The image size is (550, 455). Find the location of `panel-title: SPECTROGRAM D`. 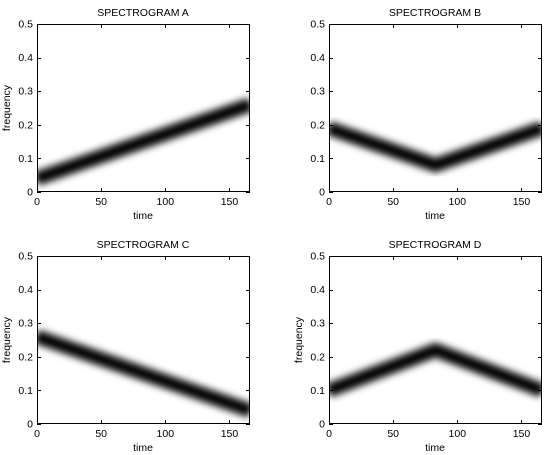

panel-title: SPECTROGRAM D is located at coordinates (435, 245).